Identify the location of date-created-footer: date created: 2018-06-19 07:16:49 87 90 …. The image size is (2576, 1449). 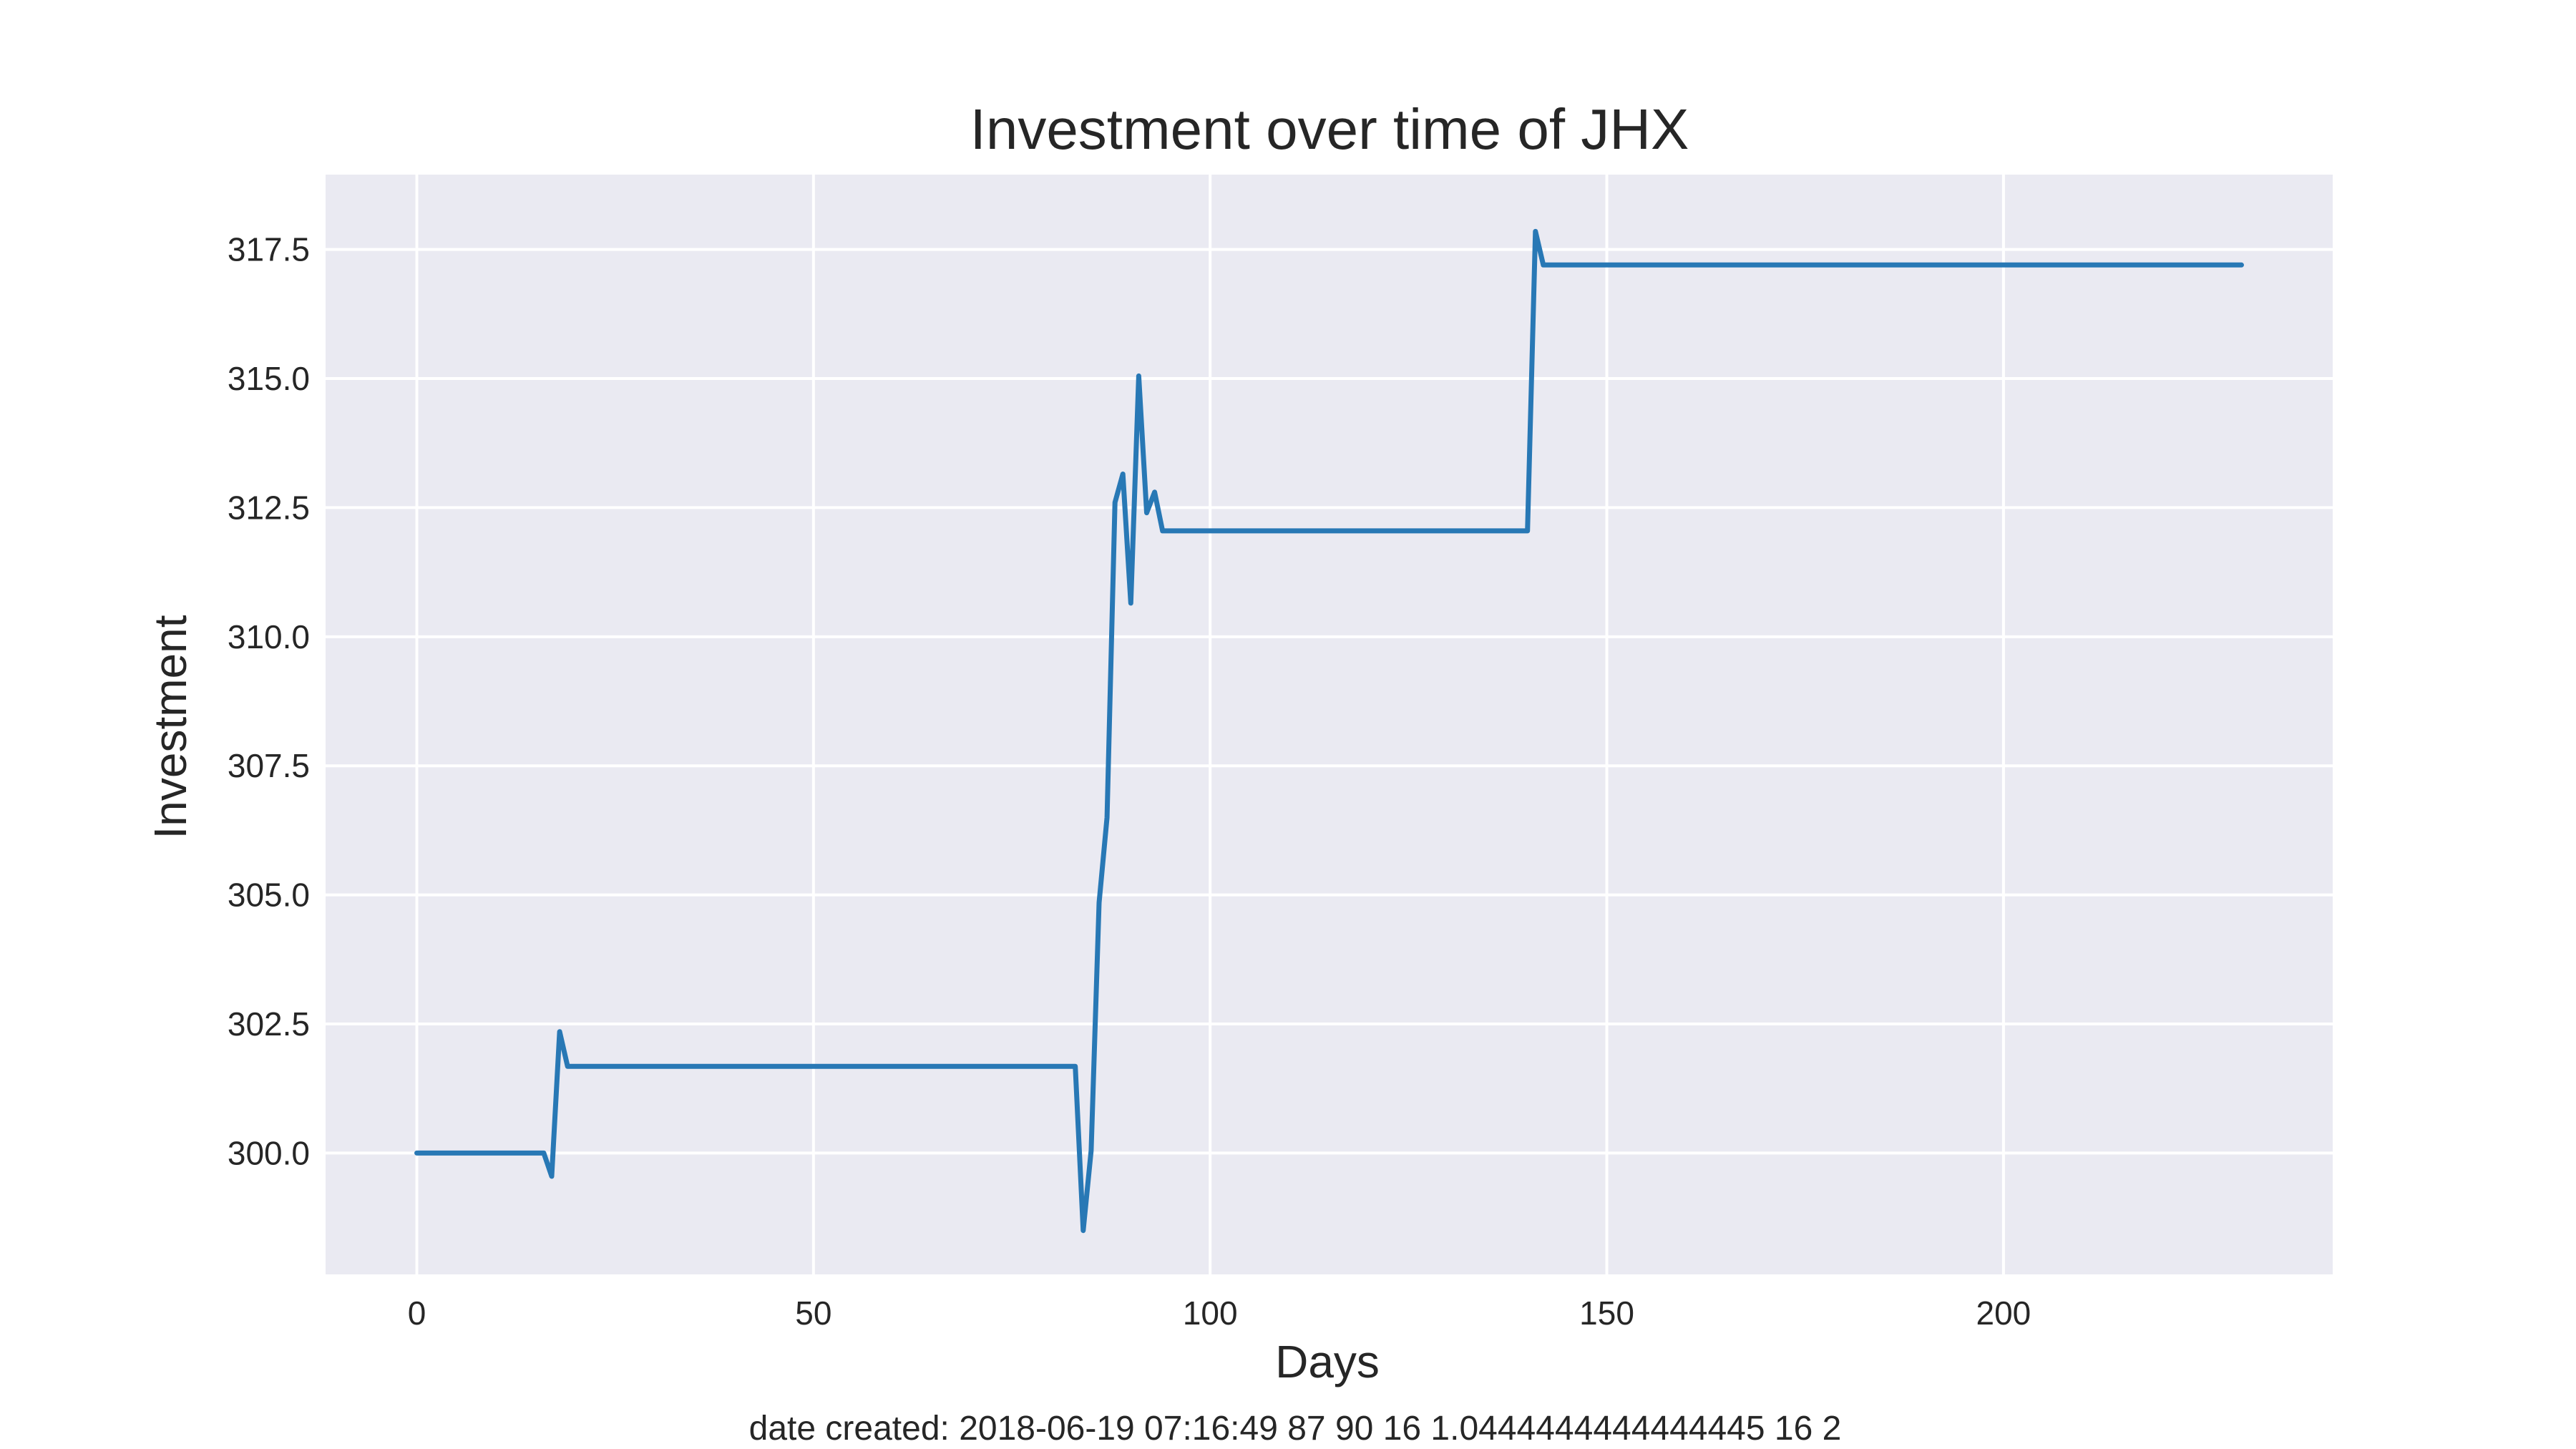
(1295, 1429).